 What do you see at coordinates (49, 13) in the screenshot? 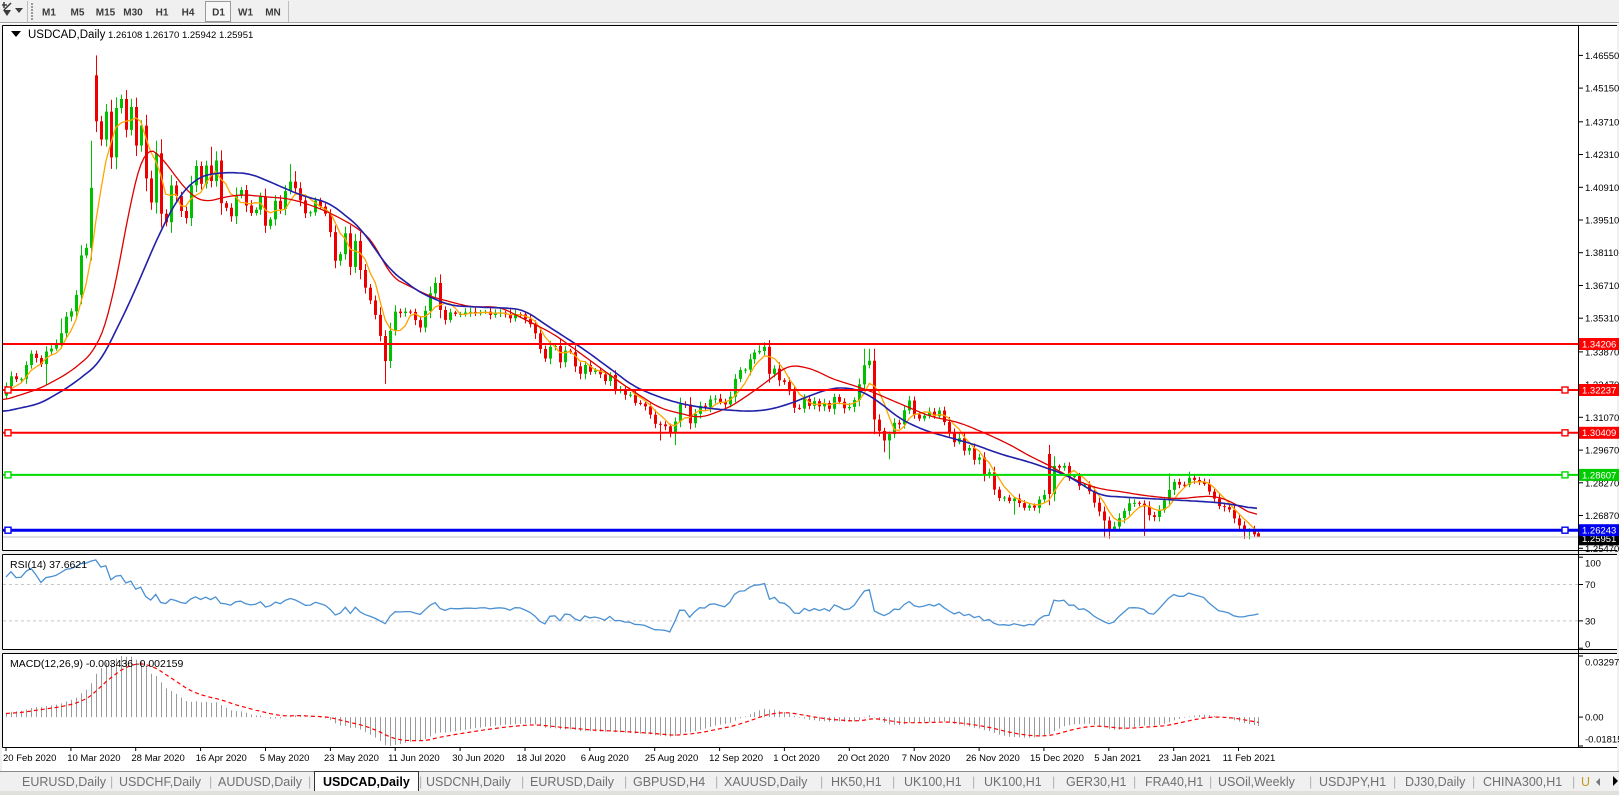
I see `svg-text: M1` at bounding box center [49, 13].